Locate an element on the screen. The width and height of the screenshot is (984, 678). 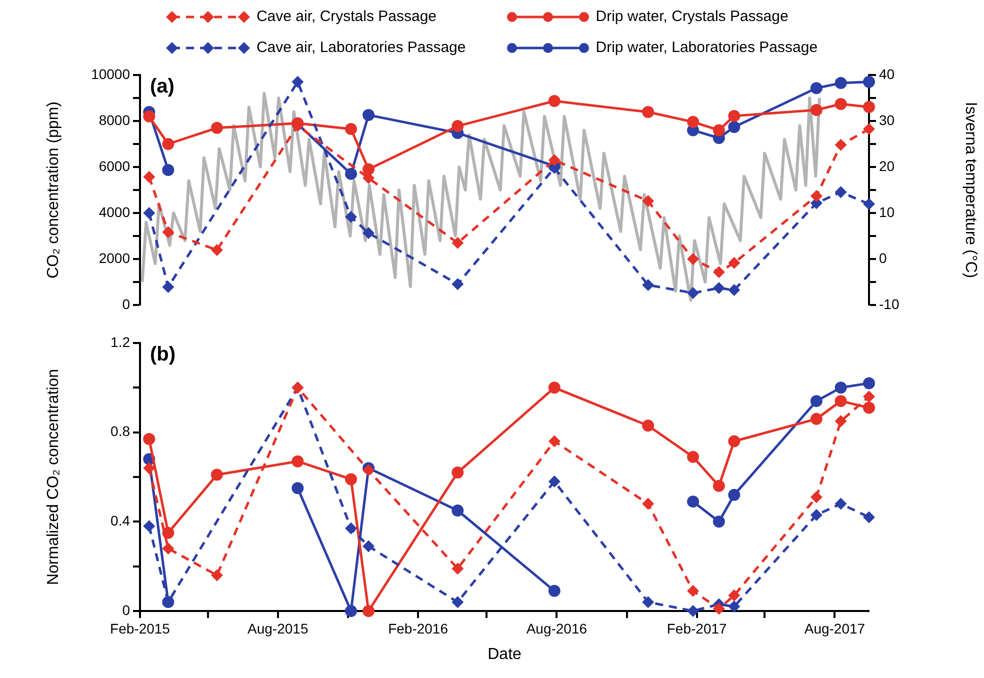
x-tick-label: Feb-2016 is located at coordinates (418, 628).